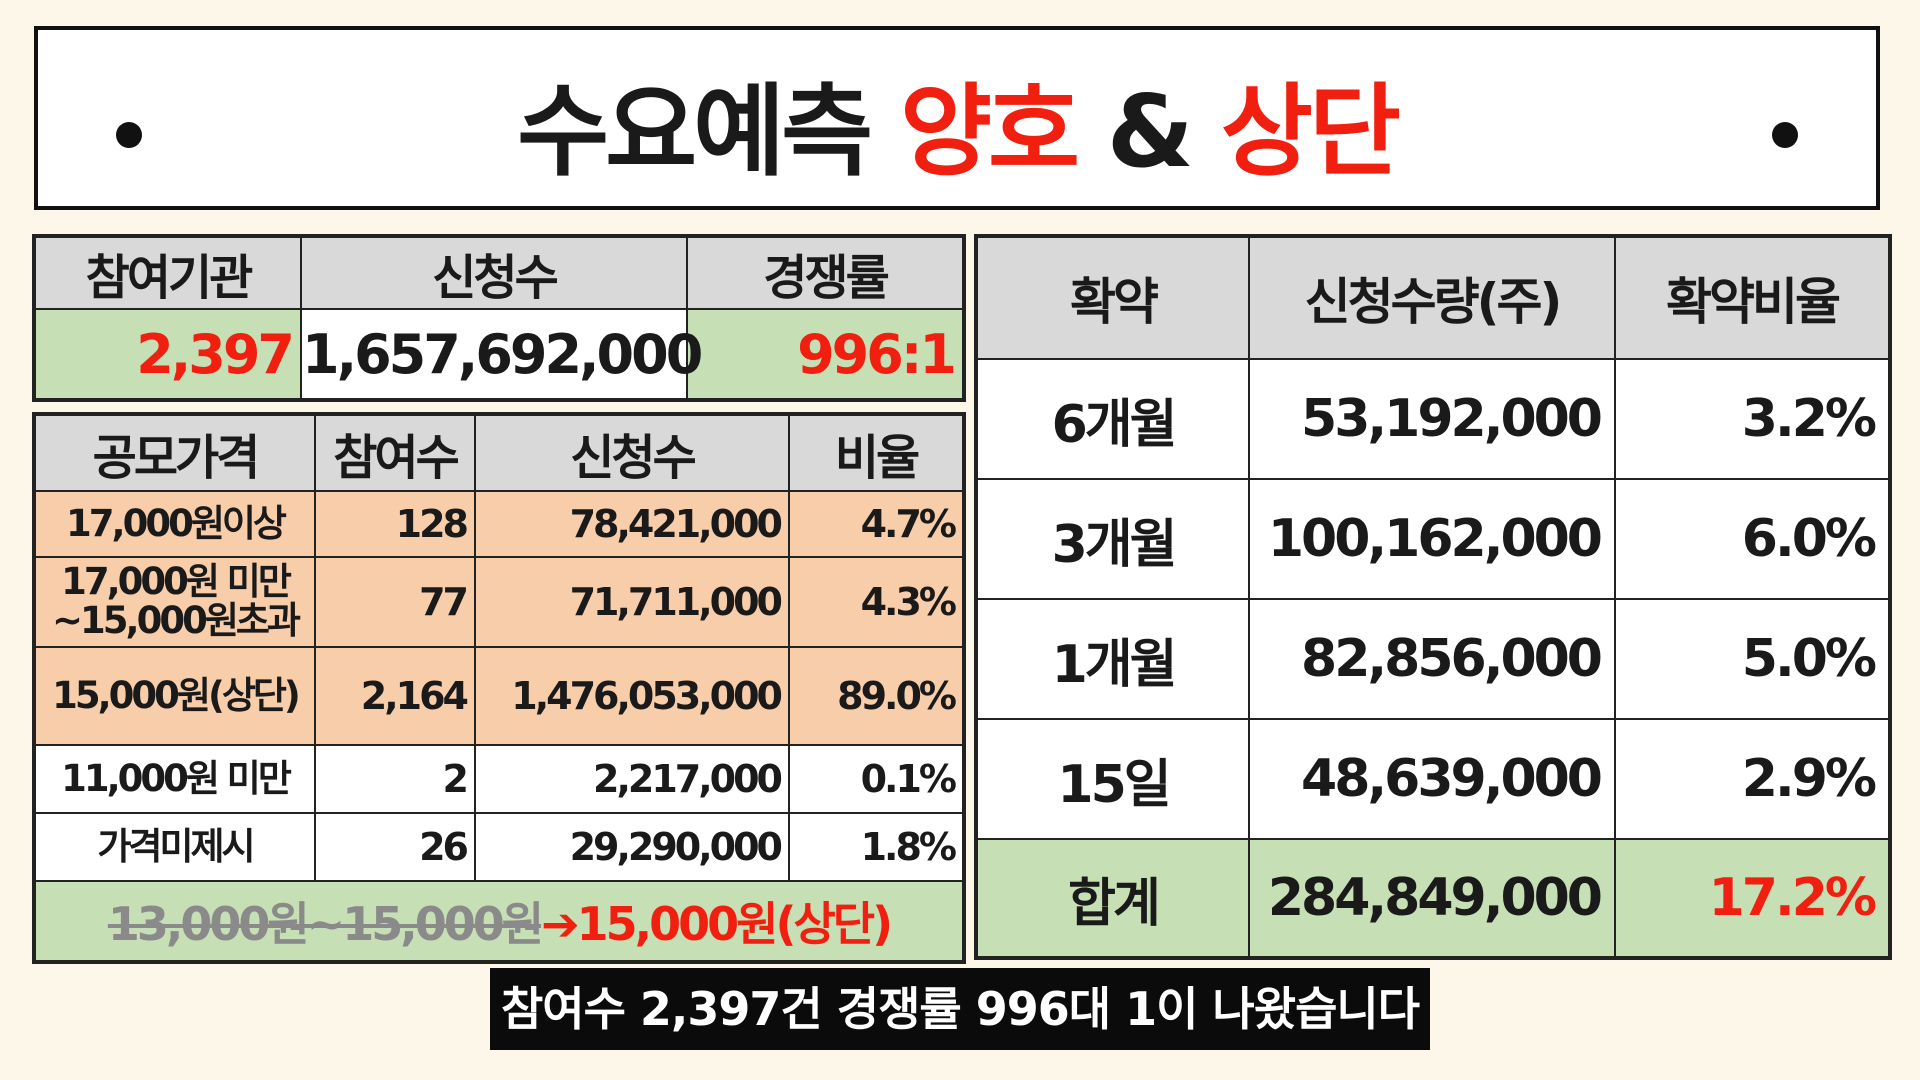  Describe the element at coordinates (876, 696) in the screenshot. I see `bid-ratio: 89.0%` at that location.